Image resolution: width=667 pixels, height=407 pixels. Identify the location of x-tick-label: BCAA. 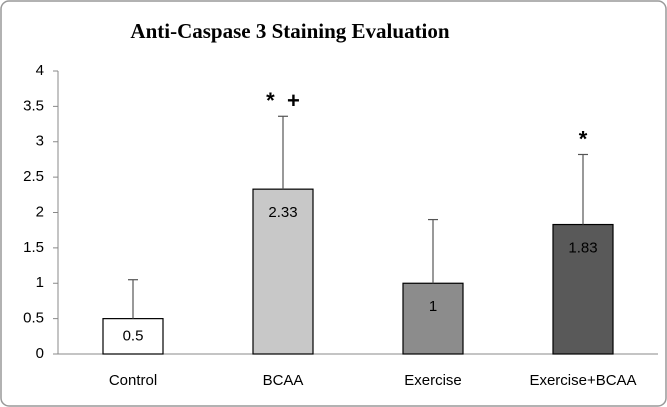
(283, 380).